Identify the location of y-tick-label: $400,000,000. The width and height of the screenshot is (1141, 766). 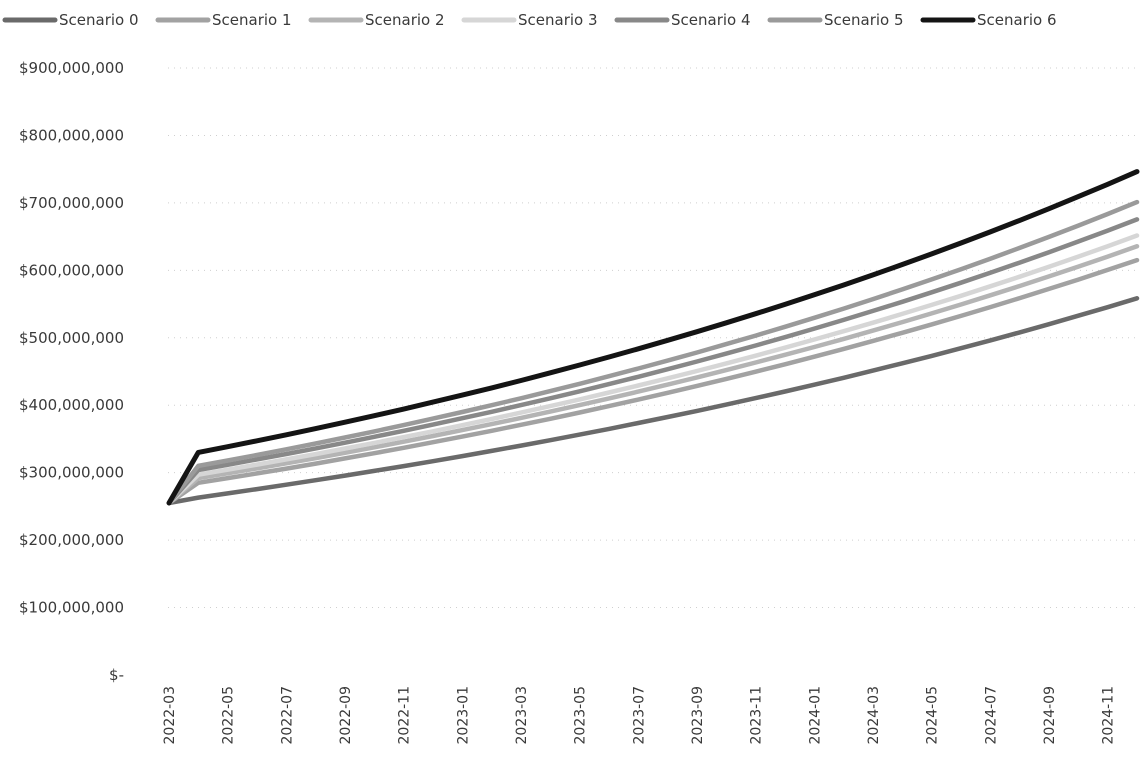
(71, 405).